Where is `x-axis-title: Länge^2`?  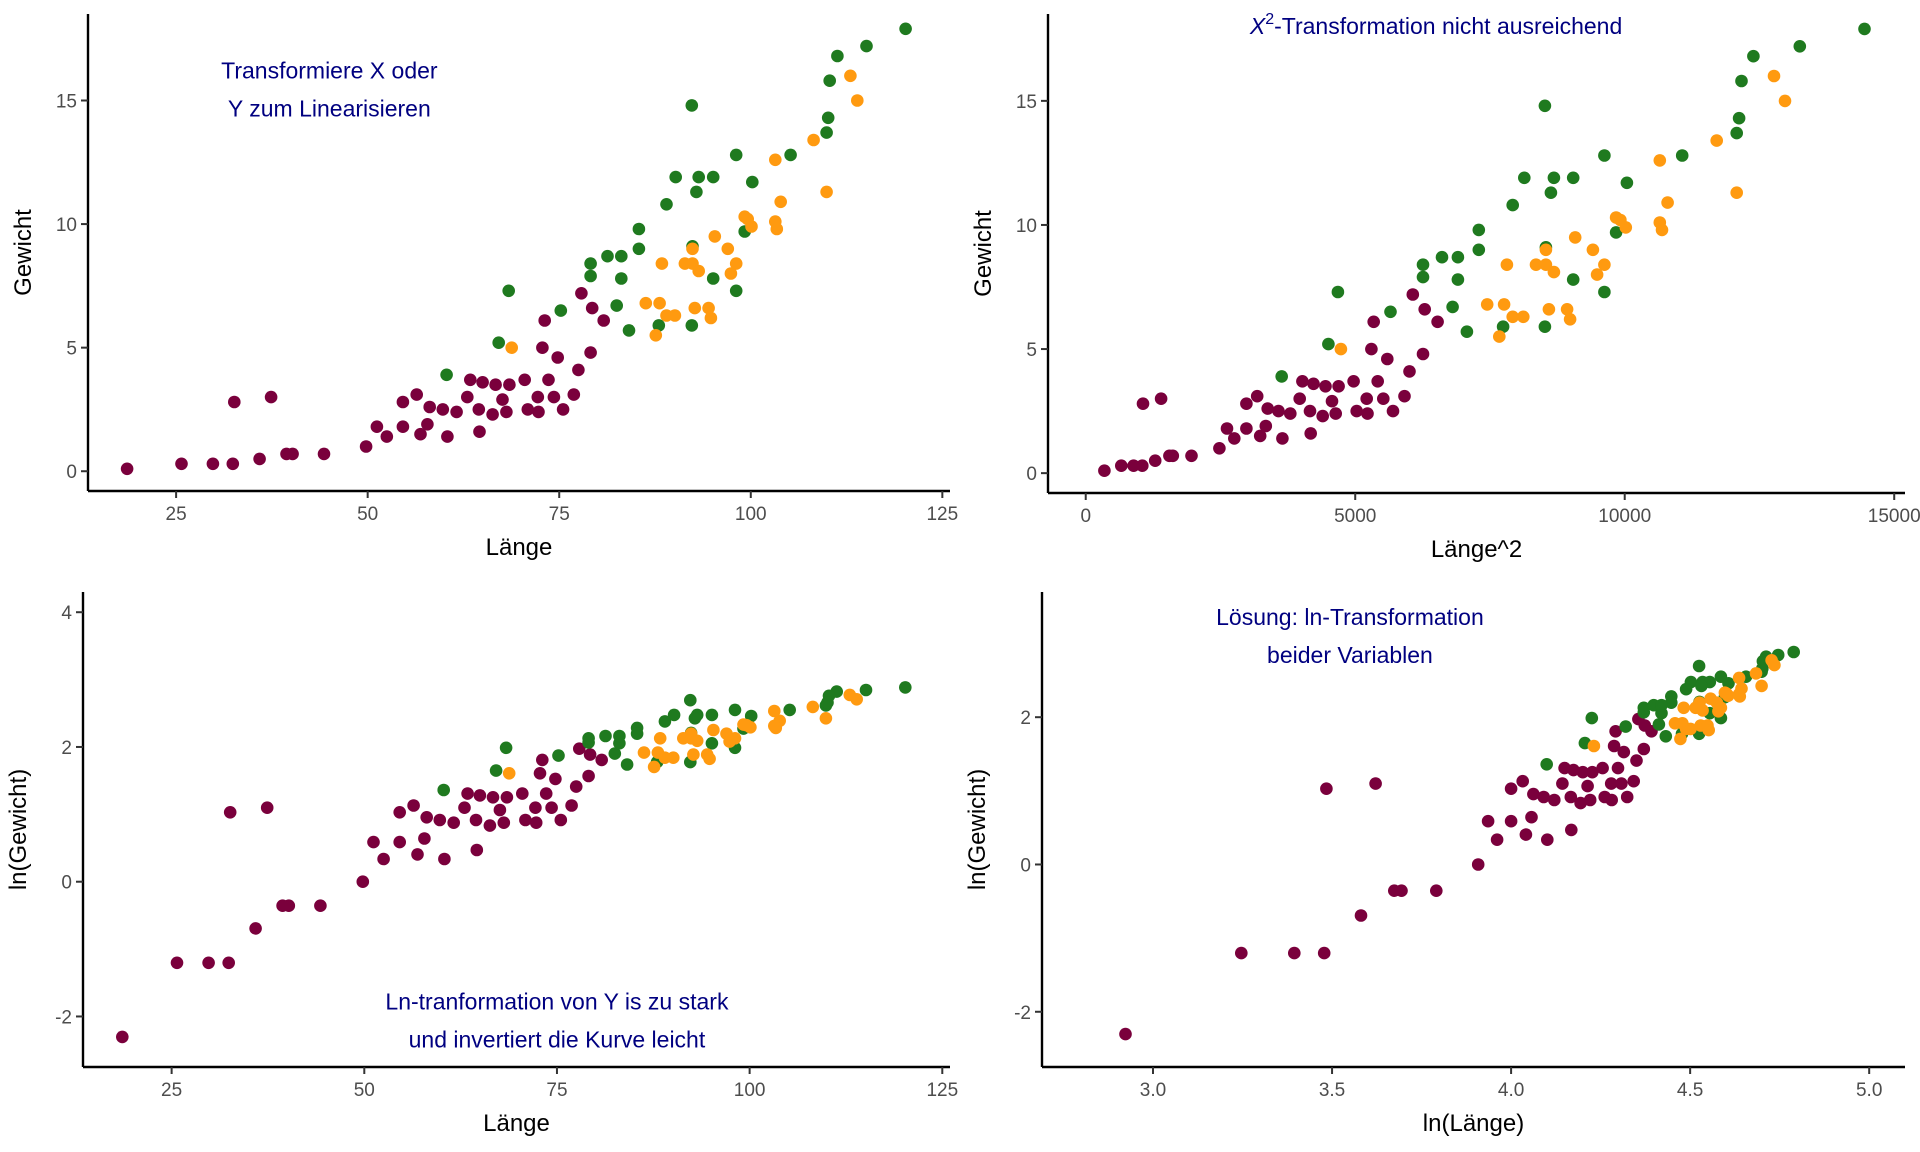 x-axis-title: Länge^2 is located at coordinates (1476, 549).